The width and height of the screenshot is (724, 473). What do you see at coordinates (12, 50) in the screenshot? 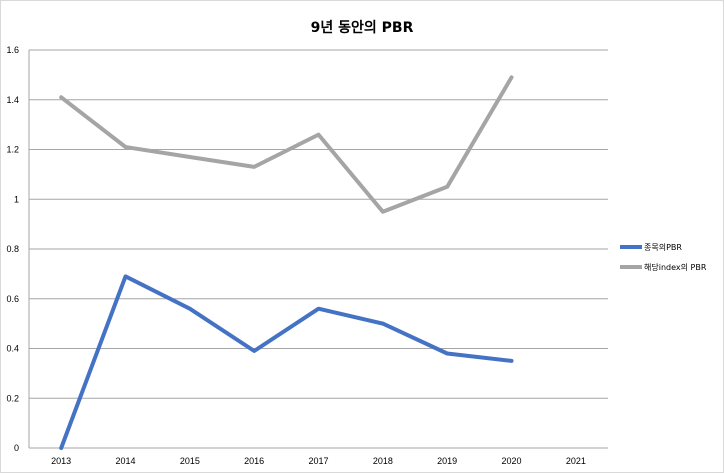
I see `y-tick-label: 1.6` at bounding box center [12, 50].